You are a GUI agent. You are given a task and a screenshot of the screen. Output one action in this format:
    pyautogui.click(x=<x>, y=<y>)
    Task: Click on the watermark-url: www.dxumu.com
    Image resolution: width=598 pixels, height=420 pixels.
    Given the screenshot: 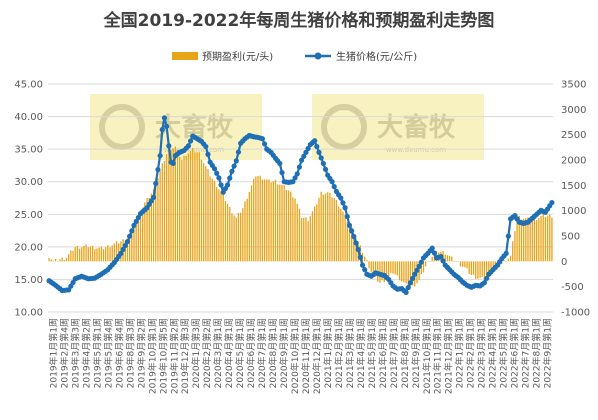 What is the action you would take?
    pyautogui.click(x=194, y=150)
    